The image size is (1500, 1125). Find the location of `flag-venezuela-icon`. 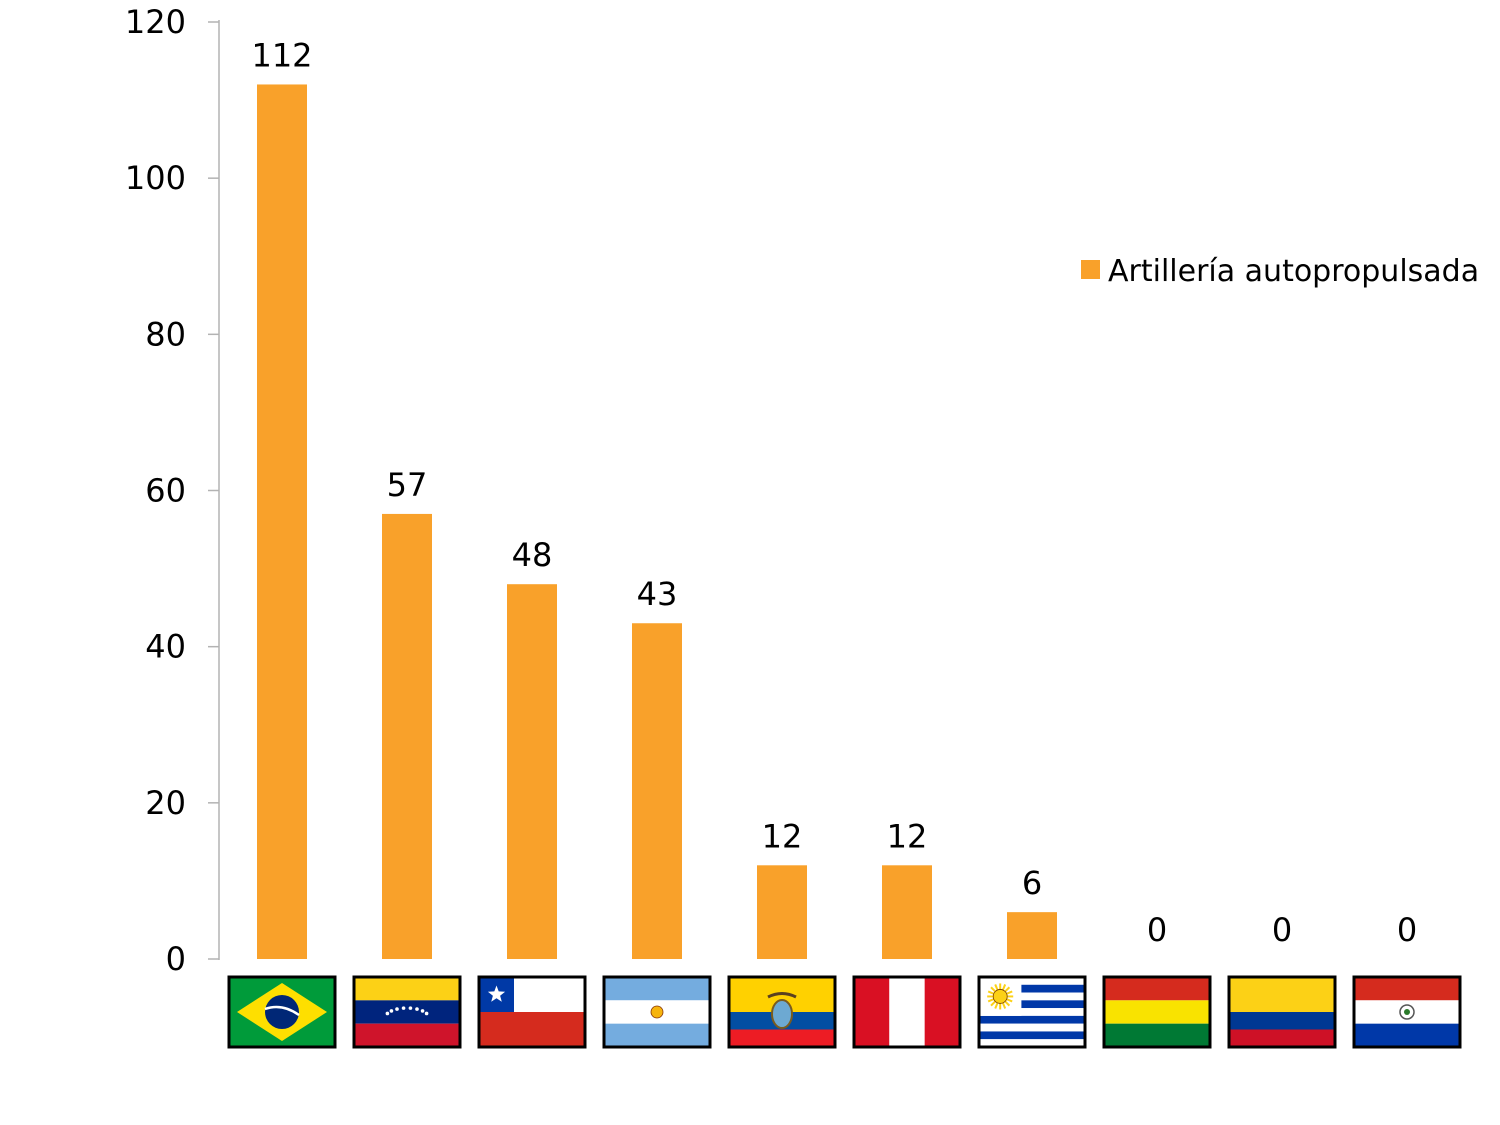

flag-venezuela-icon is located at coordinates (407, 1012).